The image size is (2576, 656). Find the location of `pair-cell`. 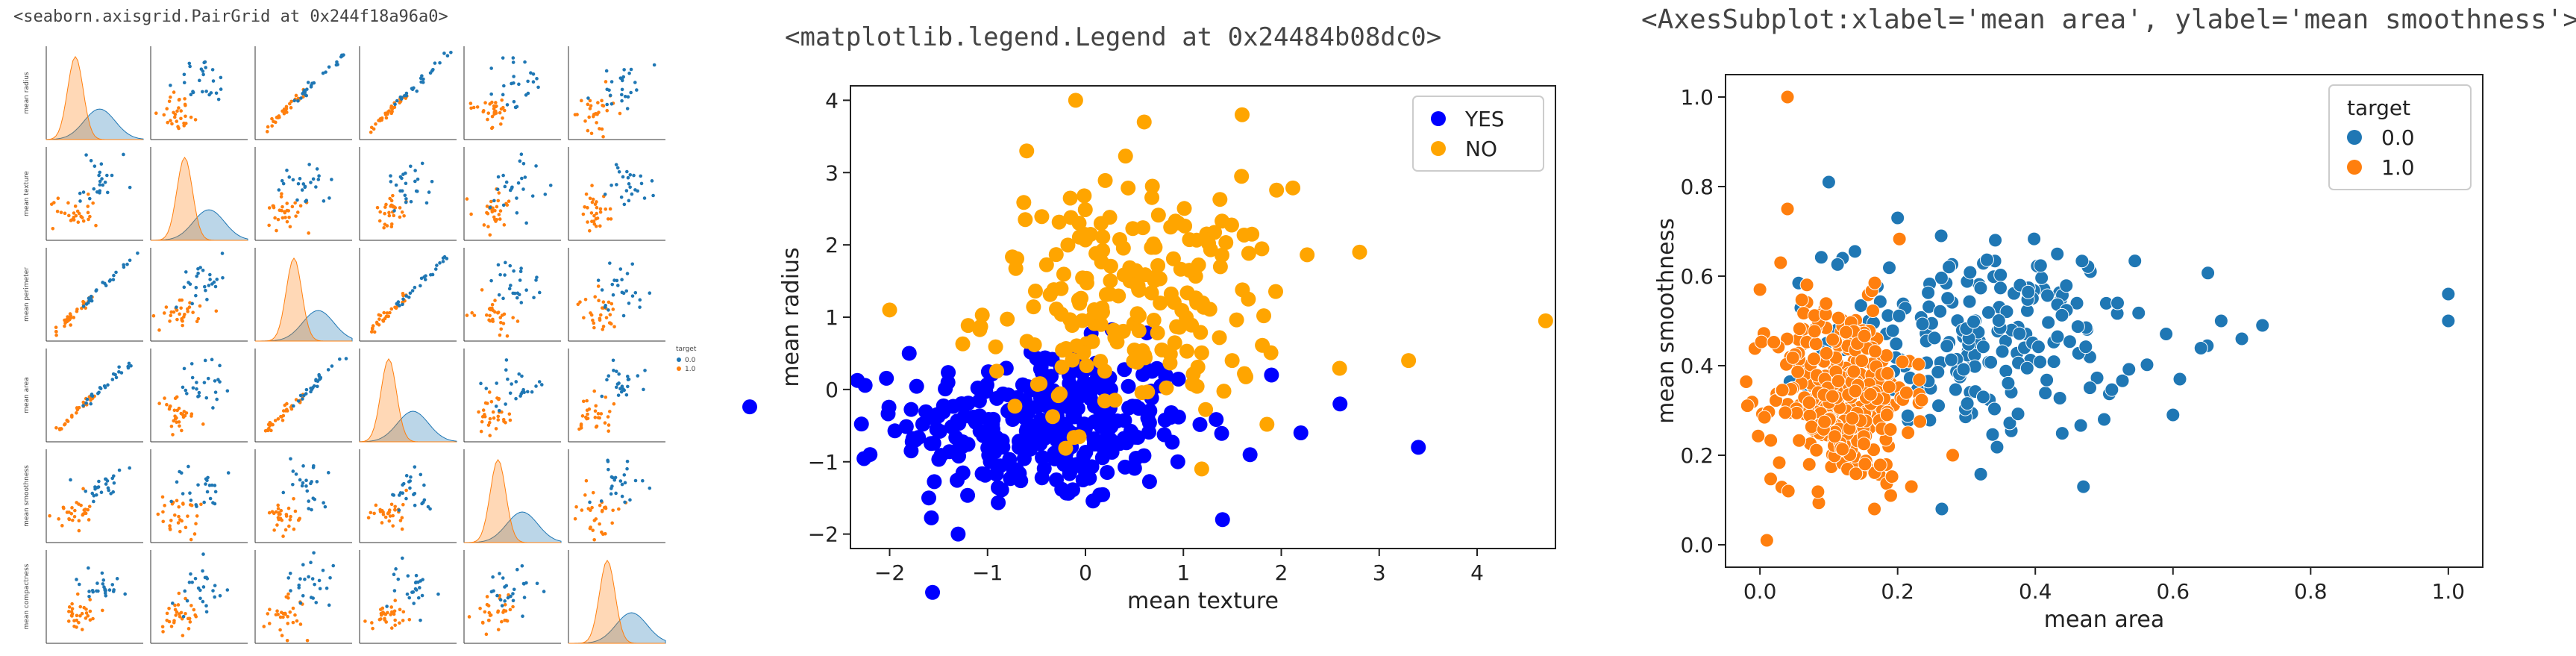

pair-cell is located at coordinates (94, 496).